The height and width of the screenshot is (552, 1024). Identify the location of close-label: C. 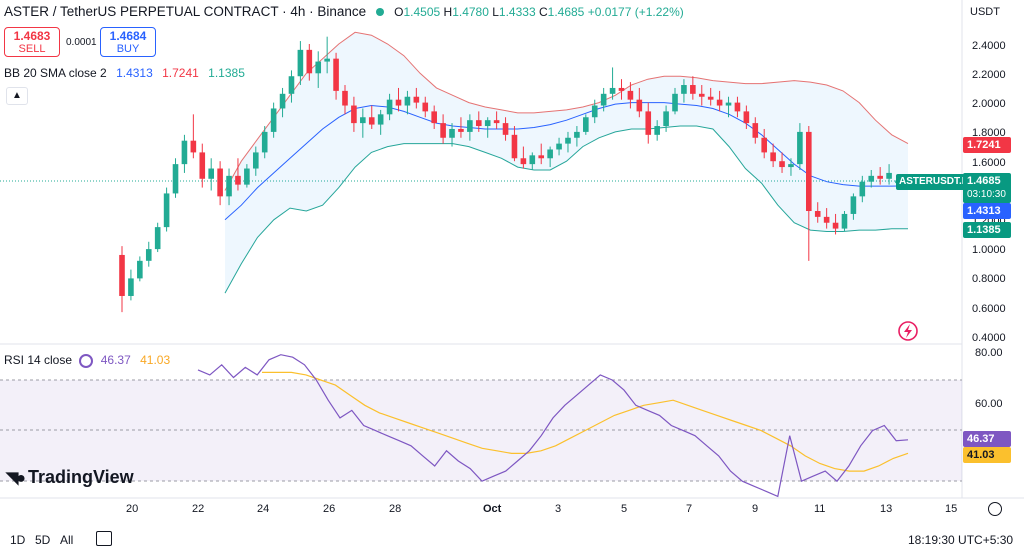
(543, 11).